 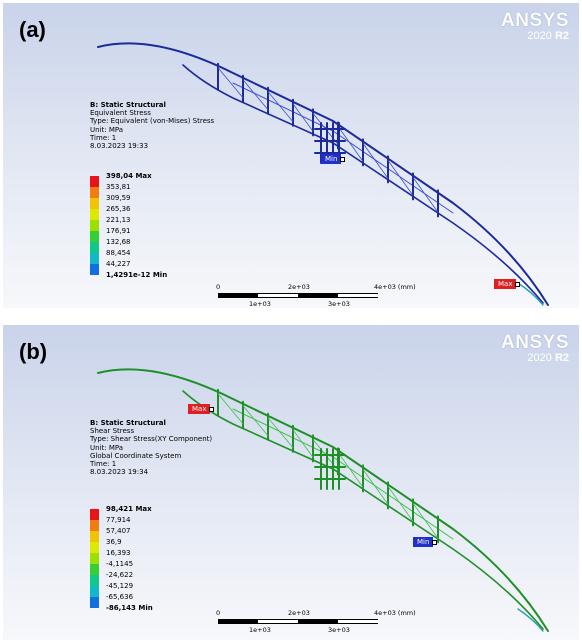 What do you see at coordinates (316, 294) in the screenshot?
I see `scale-bar-a: 0 2e+03 4e+03 (mm) 1e+03 3e+03` at bounding box center [316, 294].